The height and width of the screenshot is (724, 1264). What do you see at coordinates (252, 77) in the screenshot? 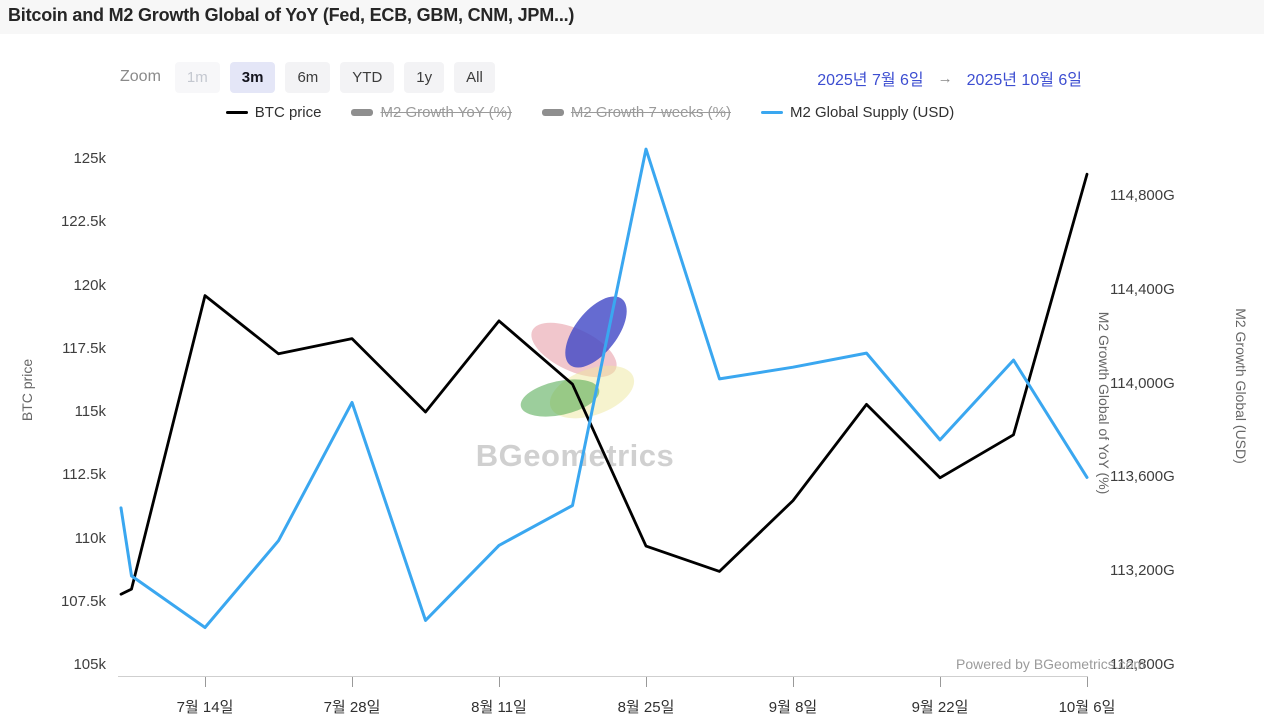
I see `zoom-button-3m: 3m` at bounding box center [252, 77].